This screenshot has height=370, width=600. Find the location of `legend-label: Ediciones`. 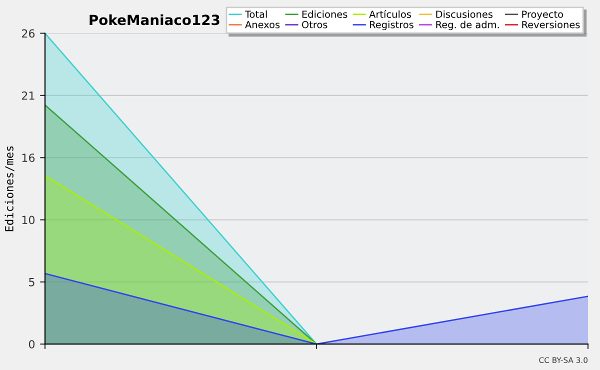

legend-label: Ediciones is located at coordinates (325, 14).